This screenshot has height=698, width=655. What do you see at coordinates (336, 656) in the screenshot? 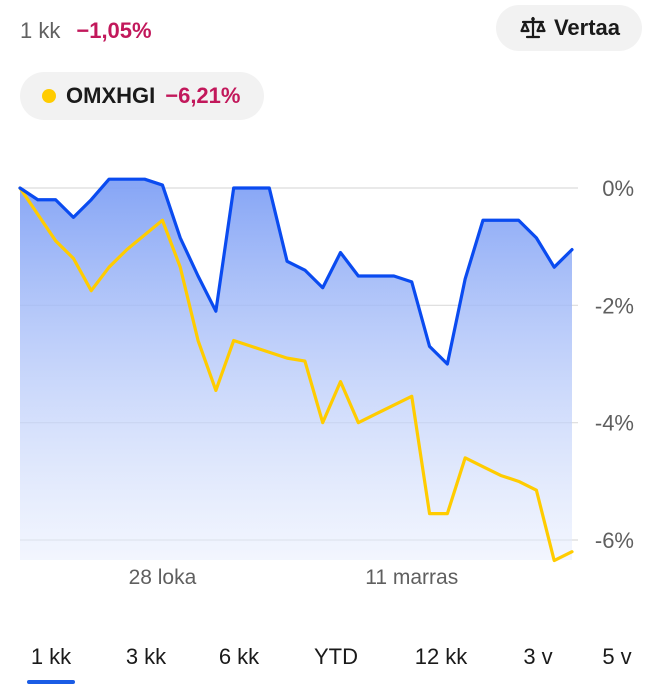
I see `tab-ytd: YTD` at bounding box center [336, 656].